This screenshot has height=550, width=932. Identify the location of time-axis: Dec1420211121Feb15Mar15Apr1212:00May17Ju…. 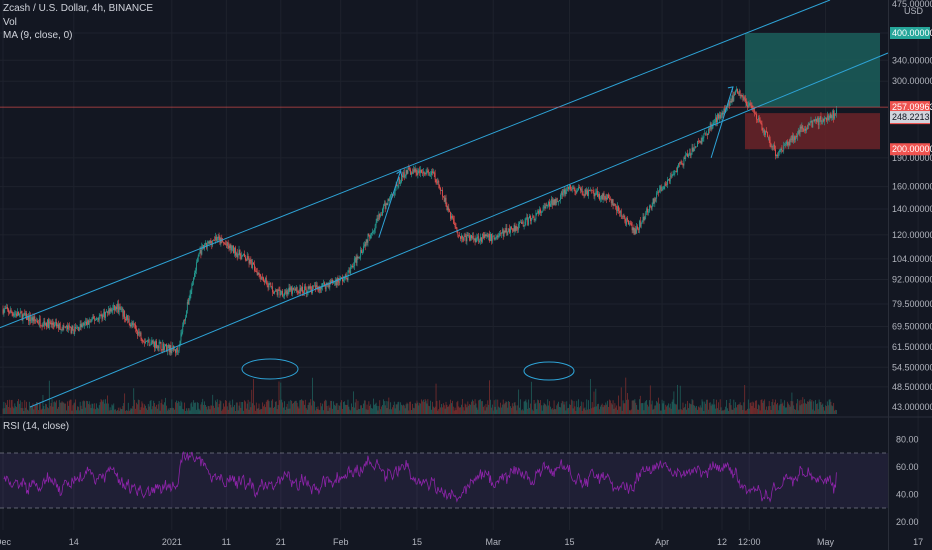
(466, 542).